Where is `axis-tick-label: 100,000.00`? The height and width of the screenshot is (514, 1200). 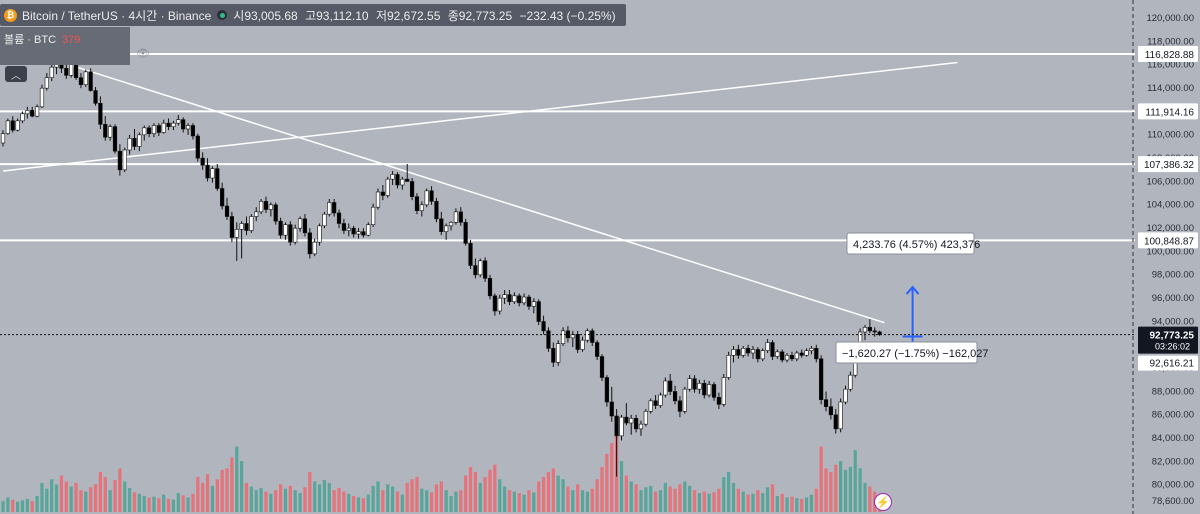
axis-tick-label: 100,000.00 is located at coordinates (1170, 251).